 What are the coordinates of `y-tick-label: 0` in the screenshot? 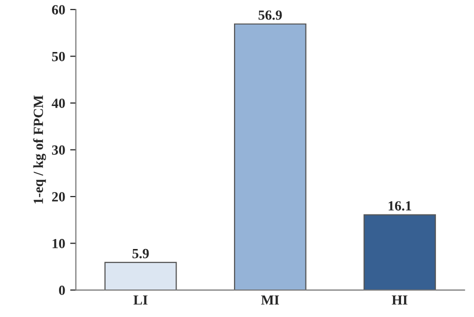 It's located at (62, 291).